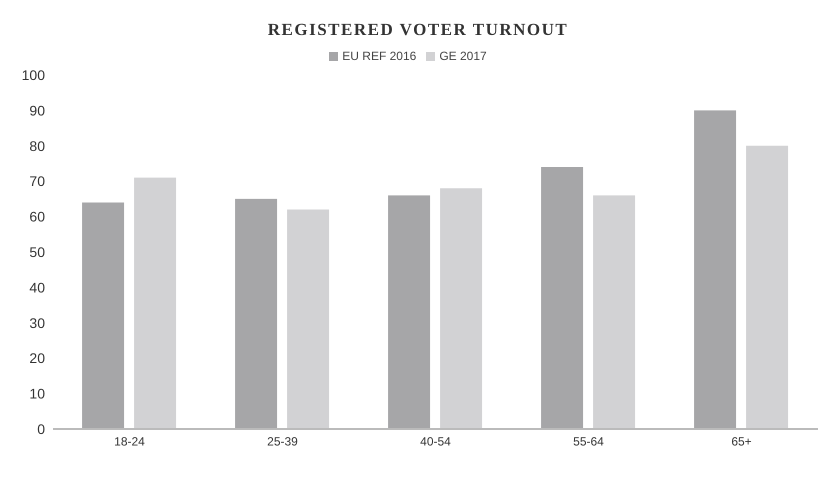 The image size is (837, 483). Describe the element at coordinates (463, 56) in the screenshot. I see `legend-label: GE 2017` at that location.